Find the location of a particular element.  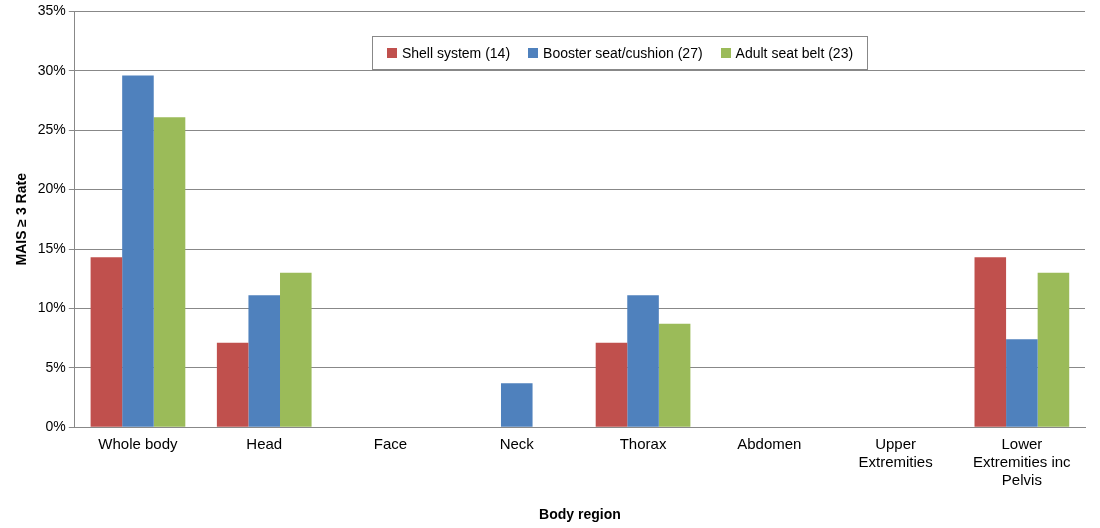

y-axis-title: MAIS ≥ 3 Rate is located at coordinates (21, 219).